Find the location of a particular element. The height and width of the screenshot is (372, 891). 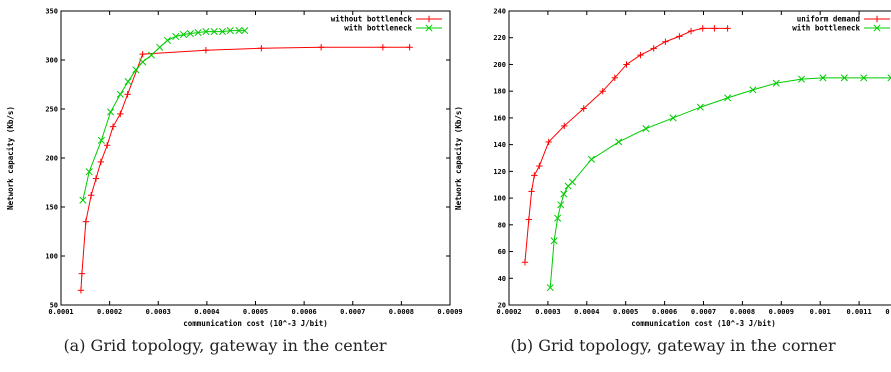

y-tick-label: 150 is located at coordinates (51, 208).